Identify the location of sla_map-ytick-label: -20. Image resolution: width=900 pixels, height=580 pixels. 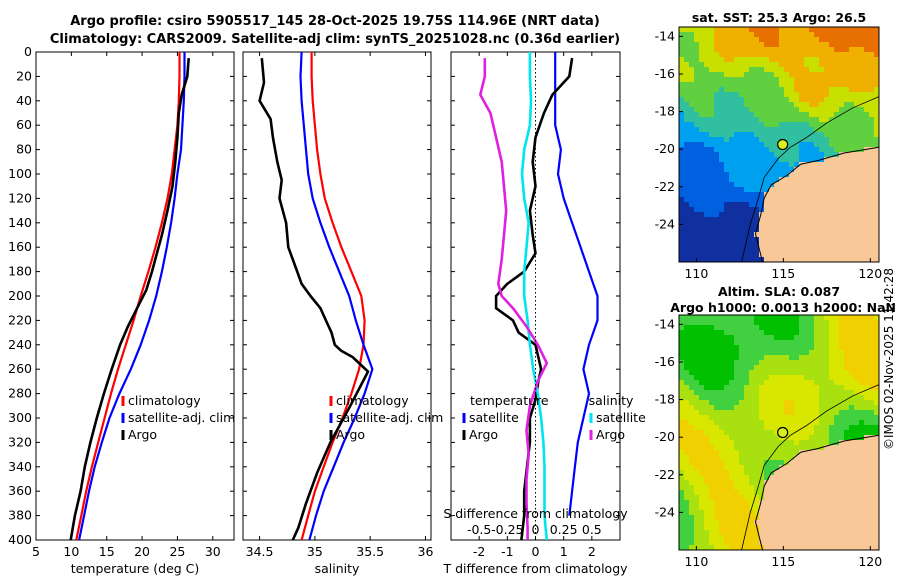
(665, 436).